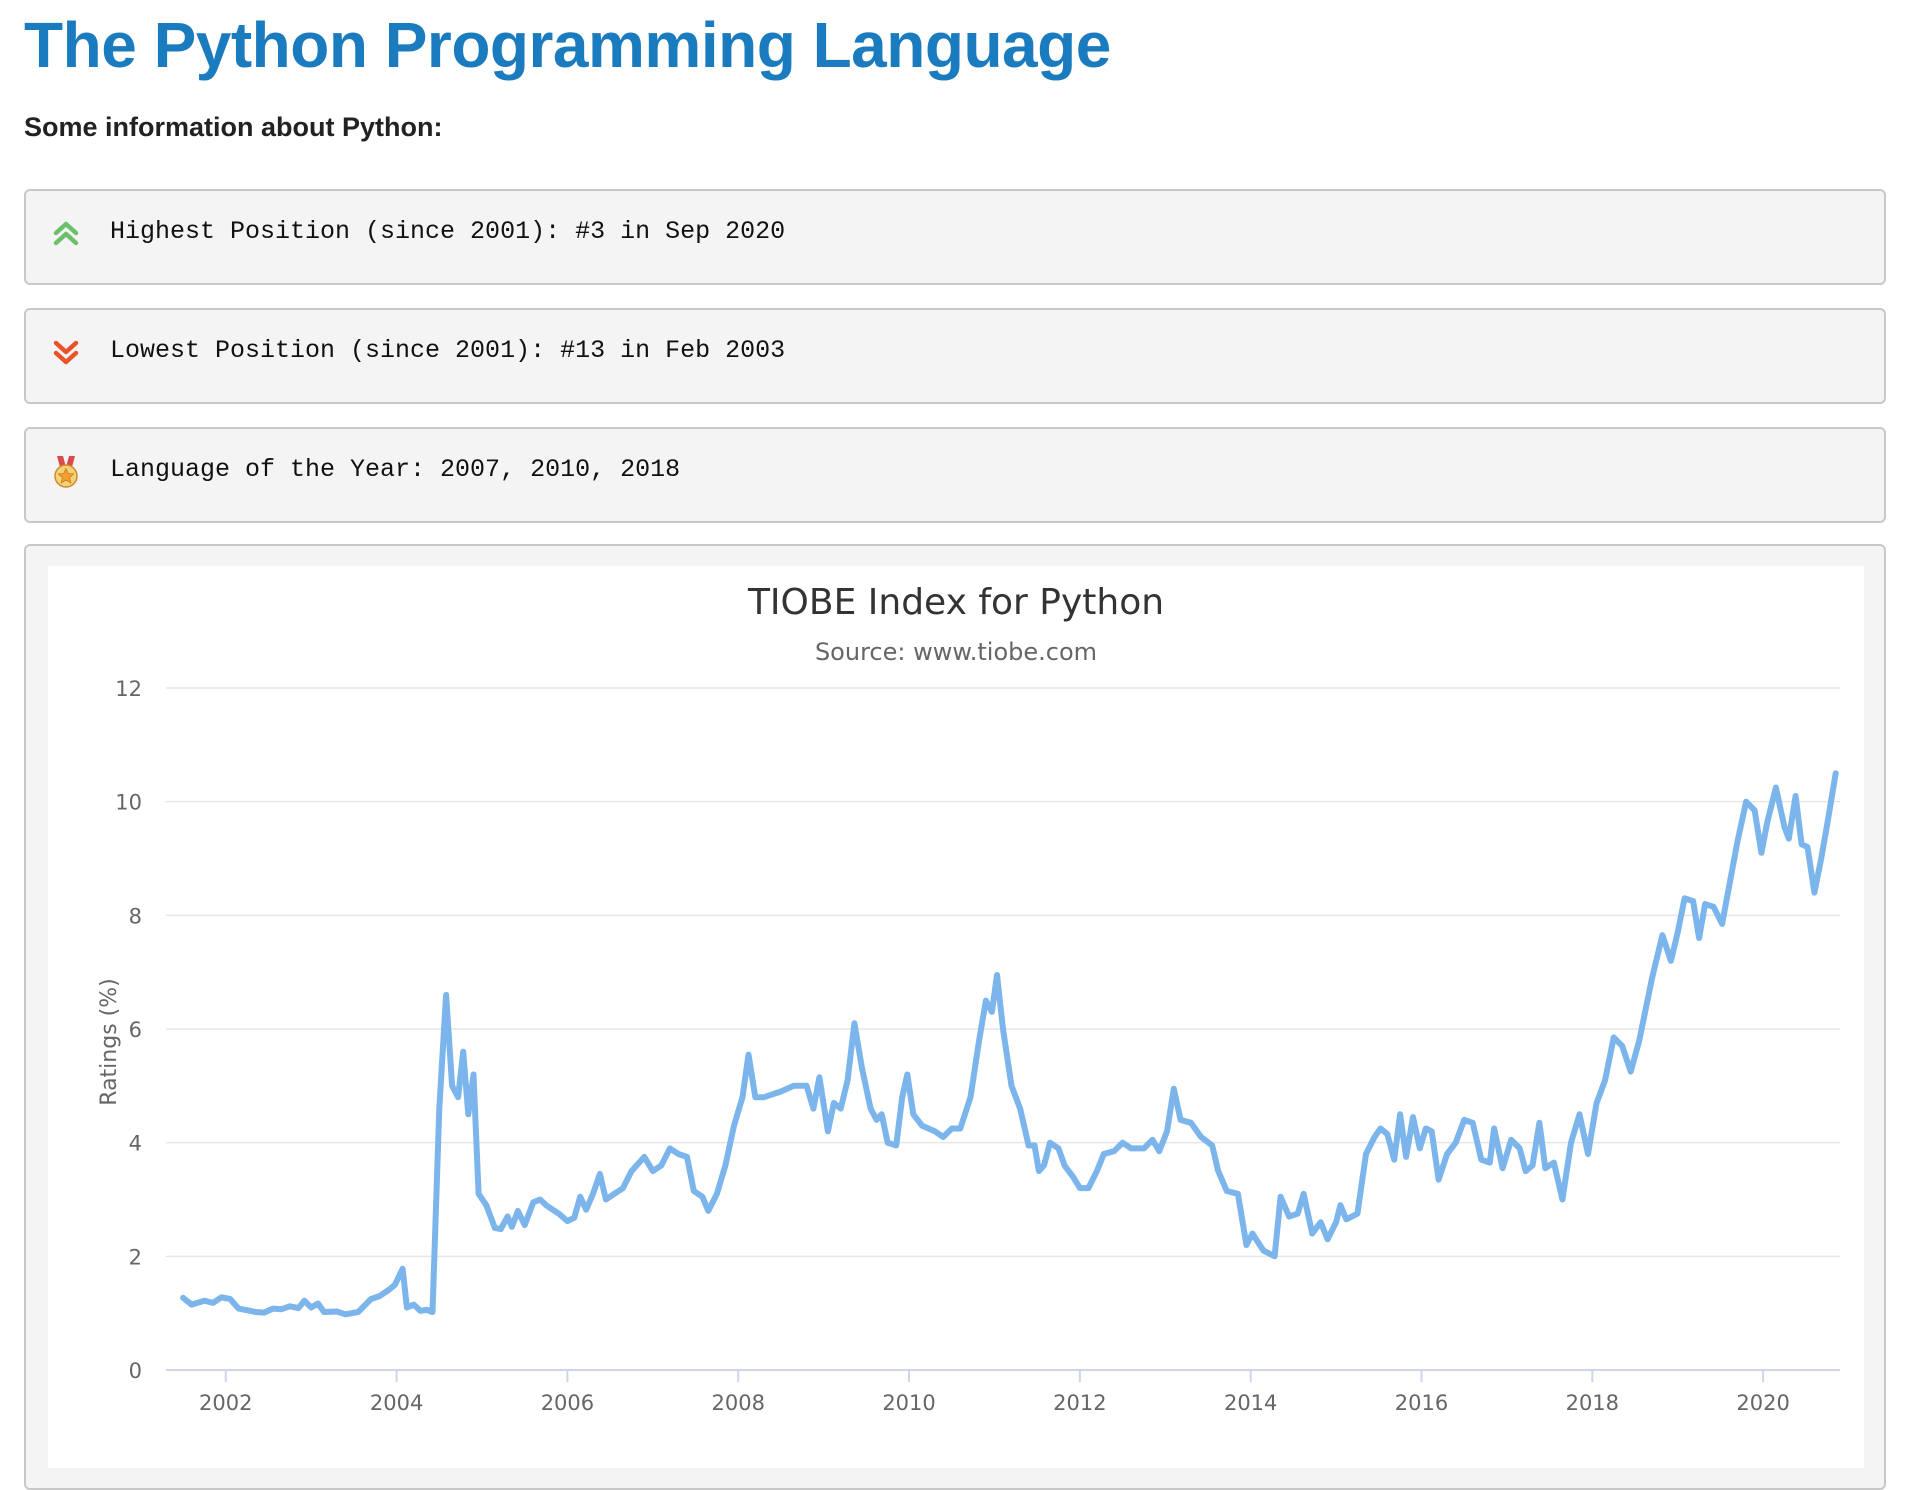 The width and height of the screenshot is (1906, 1490). Describe the element at coordinates (1762, 1403) in the screenshot. I see `x-tick-label: 2020` at that location.